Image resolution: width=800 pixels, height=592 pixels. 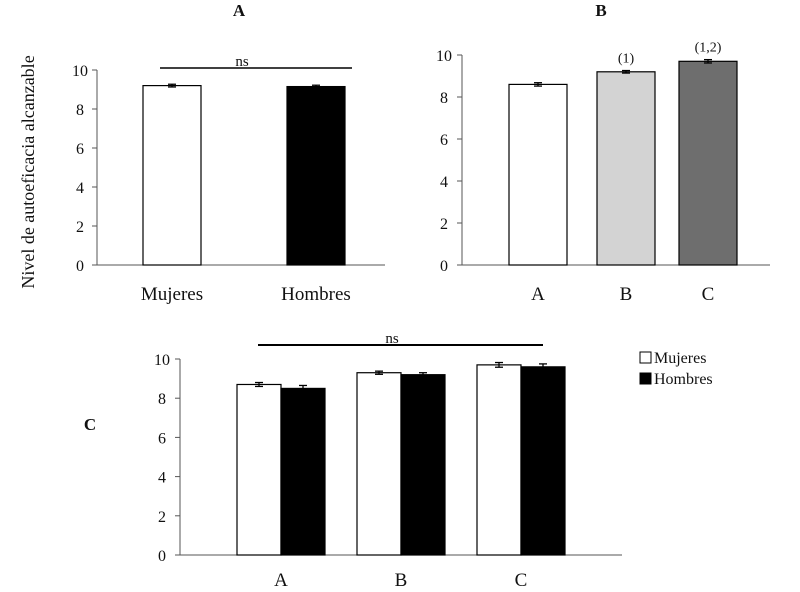 What do you see at coordinates (423, 465) in the screenshot?
I see `panel-c-hombres-b-bar` at bounding box center [423, 465].